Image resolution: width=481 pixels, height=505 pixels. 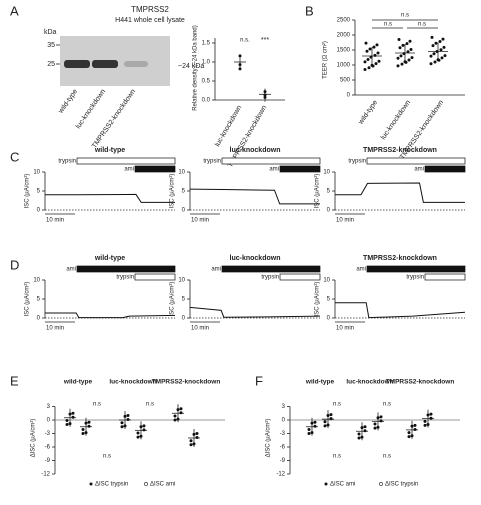 What do you see at coordinates (14, 156) in the screenshot?
I see `panel-letter: C` at bounding box center [14, 156].